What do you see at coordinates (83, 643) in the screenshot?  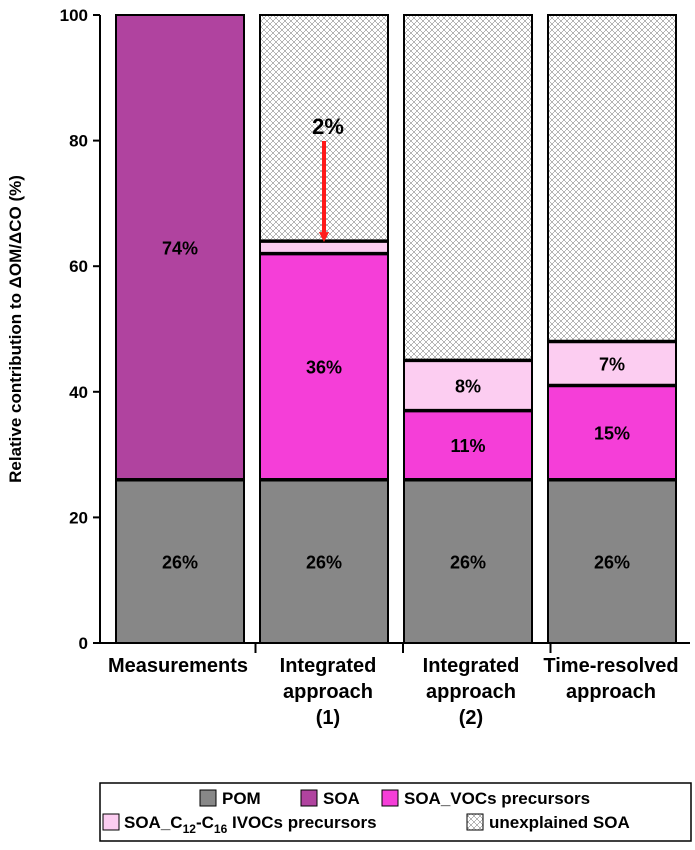 I see `y-tick-label: 0` at bounding box center [83, 643].